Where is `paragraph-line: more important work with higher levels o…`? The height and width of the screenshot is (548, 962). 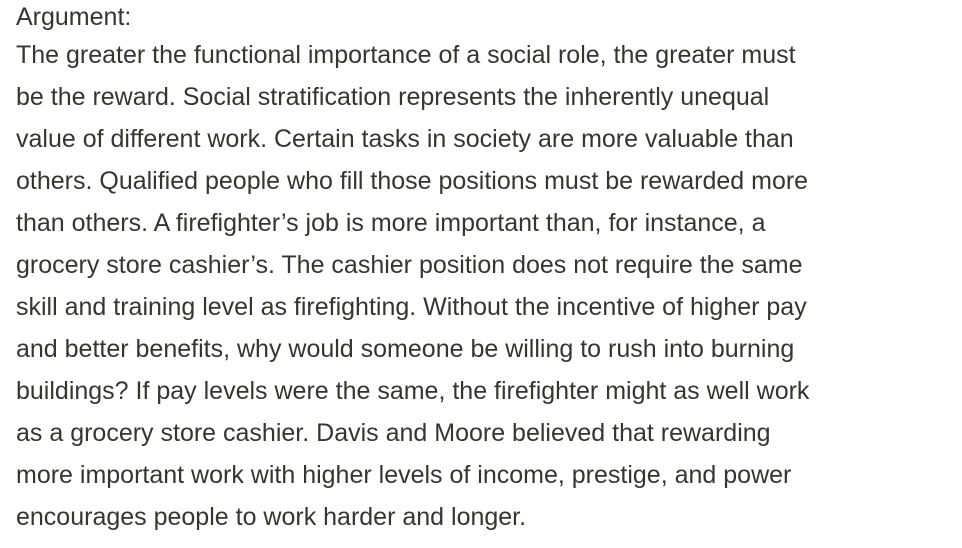 paragraph-line: more important work with higher levels o… is located at coordinates (404, 475).